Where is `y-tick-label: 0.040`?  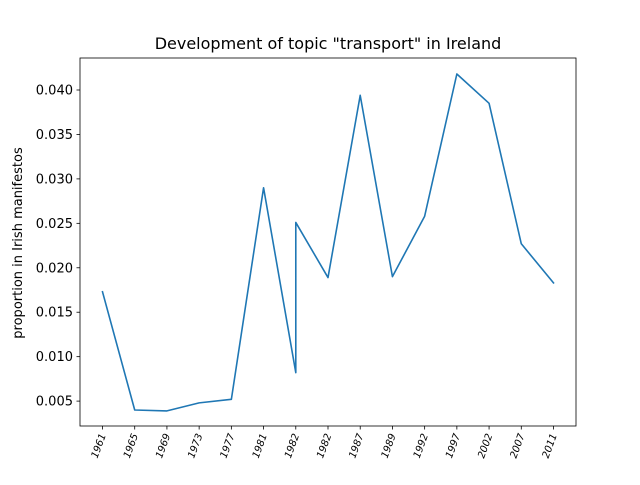 y-tick-label: 0.040 is located at coordinates (54, 91).